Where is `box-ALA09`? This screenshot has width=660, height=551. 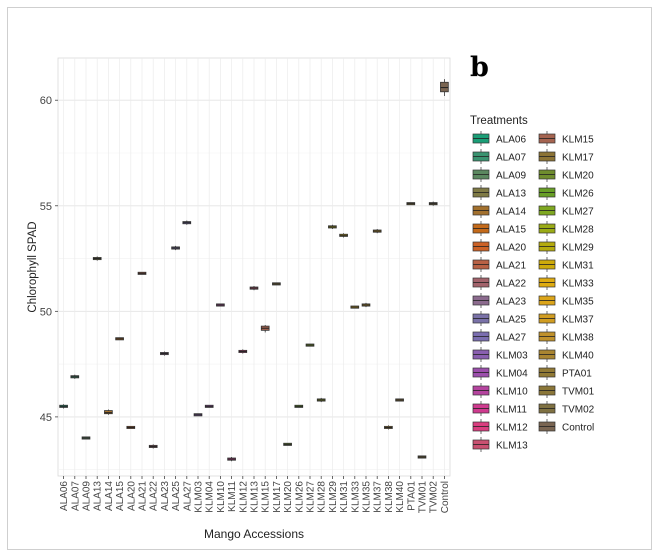
box-ALA09 is located at coordinates (86, 438).